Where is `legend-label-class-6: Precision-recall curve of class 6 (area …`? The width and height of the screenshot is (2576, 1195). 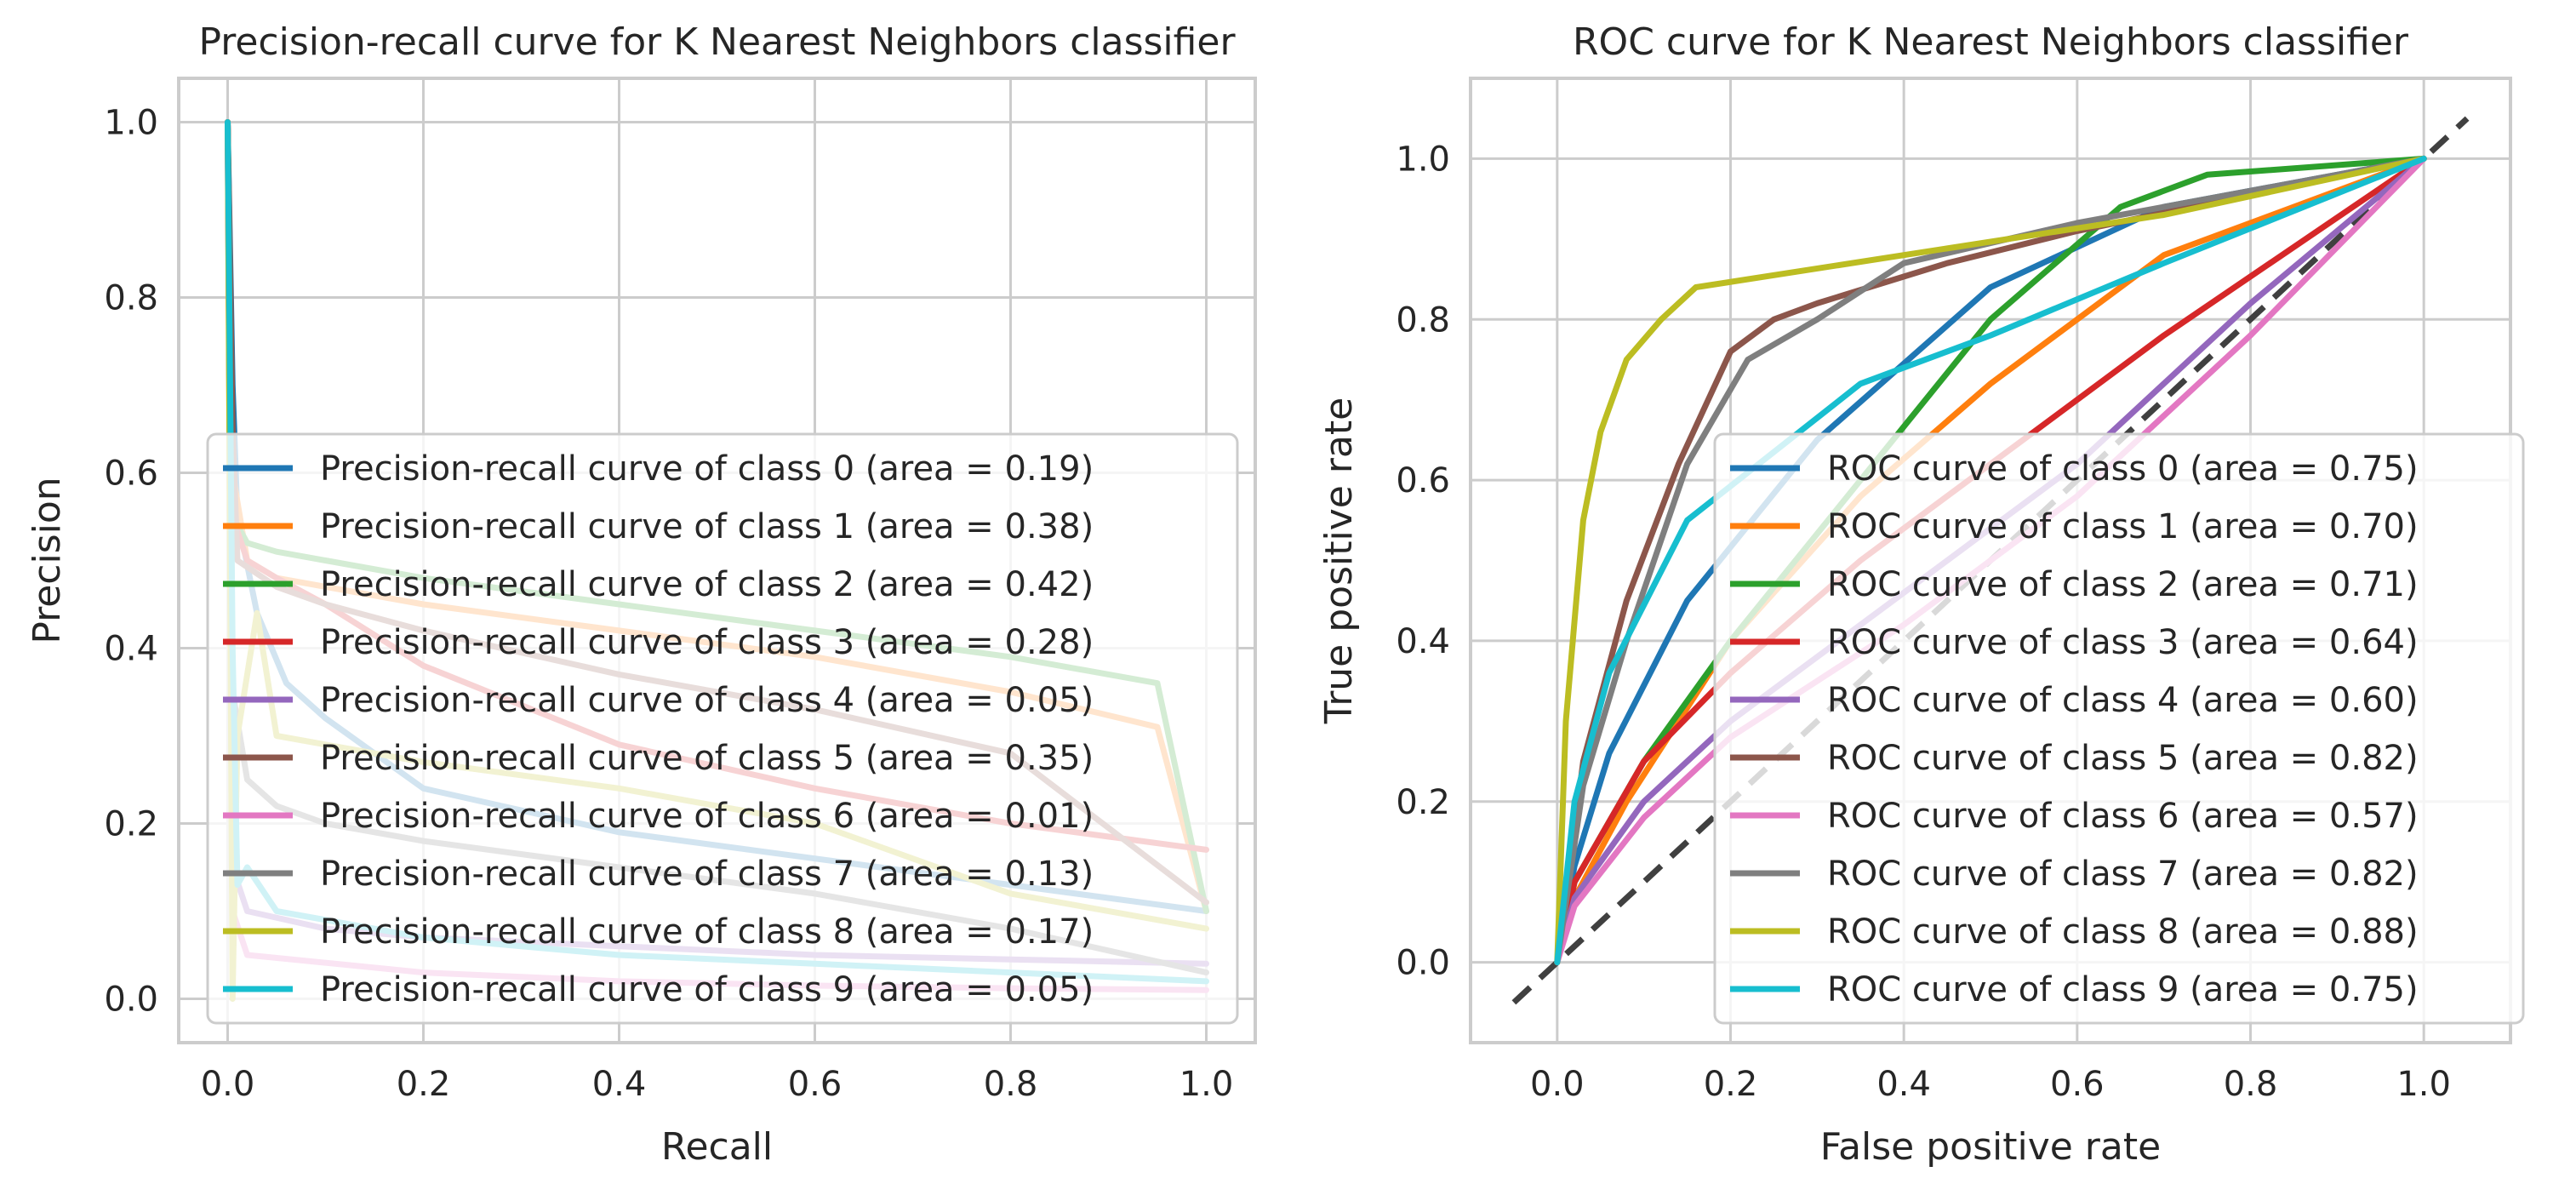 legend-label-class-6: Precision-recall curve of class 6 (area … is located at coordinates (707, 817).